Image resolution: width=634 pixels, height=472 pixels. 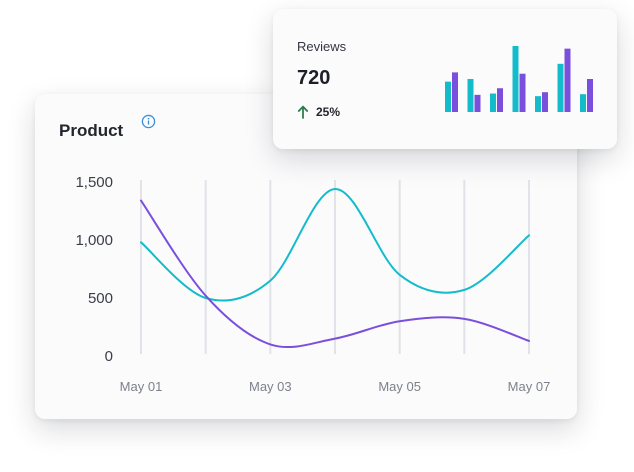 What do you see at coordinates (94, 182) in the screenshot?
I see `y-tick-label: 1,500` at bounding box center [94, 182].